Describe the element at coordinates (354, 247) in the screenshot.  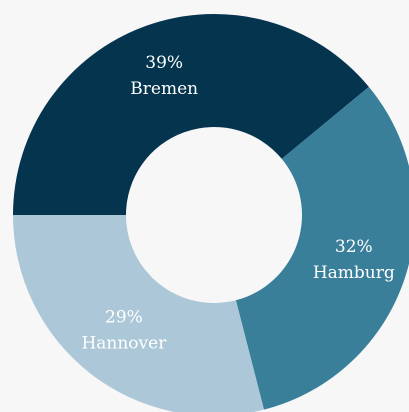
I see `slice-value-label: 32%` at that location.